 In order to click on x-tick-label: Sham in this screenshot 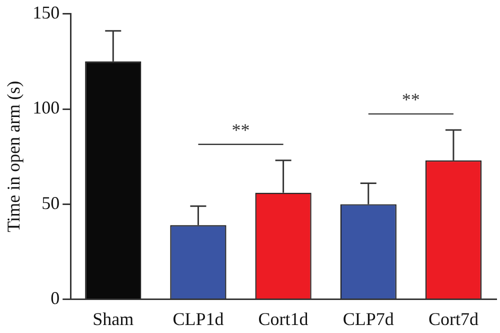, I will do `click(113, 318)`.